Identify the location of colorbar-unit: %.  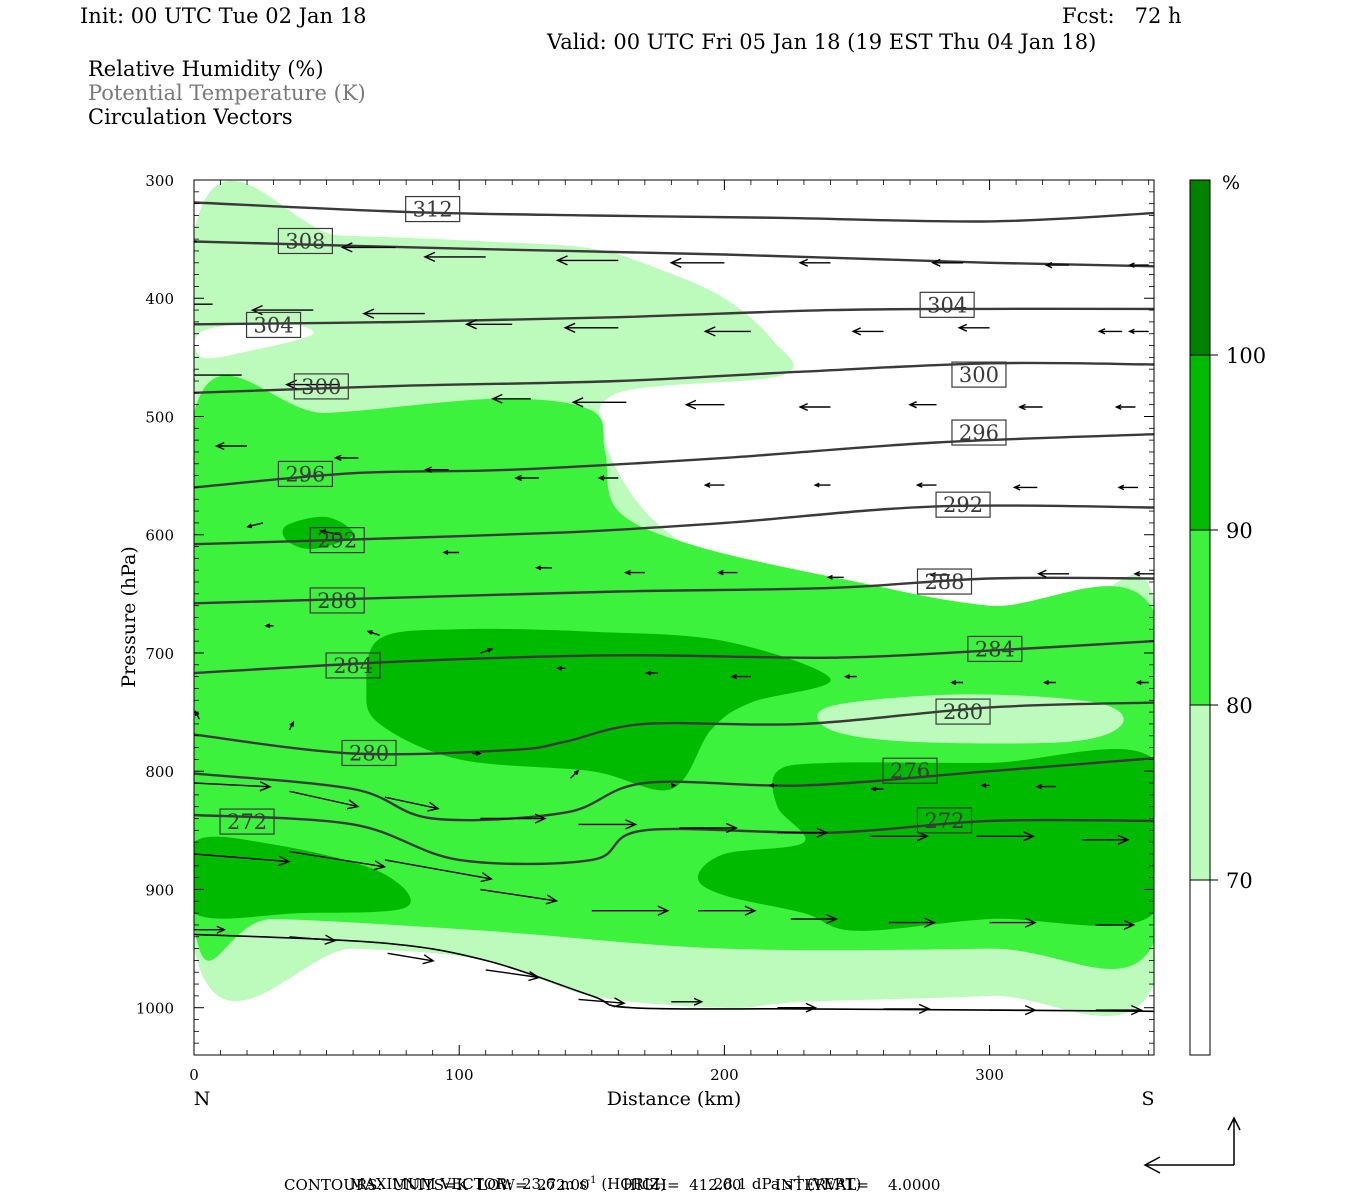
(1231, 183).